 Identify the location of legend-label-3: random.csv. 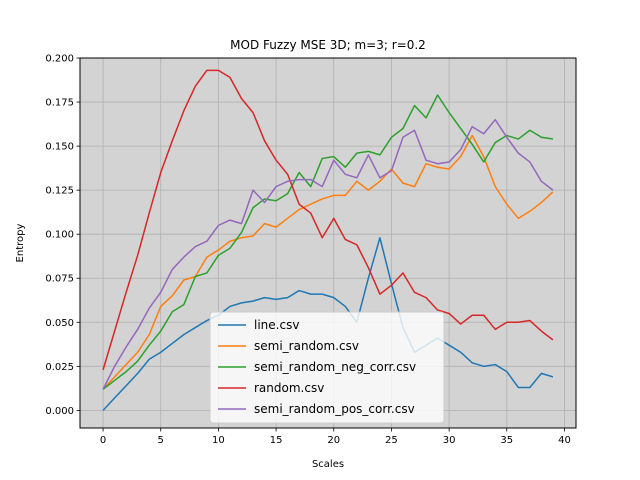
(289, 388).